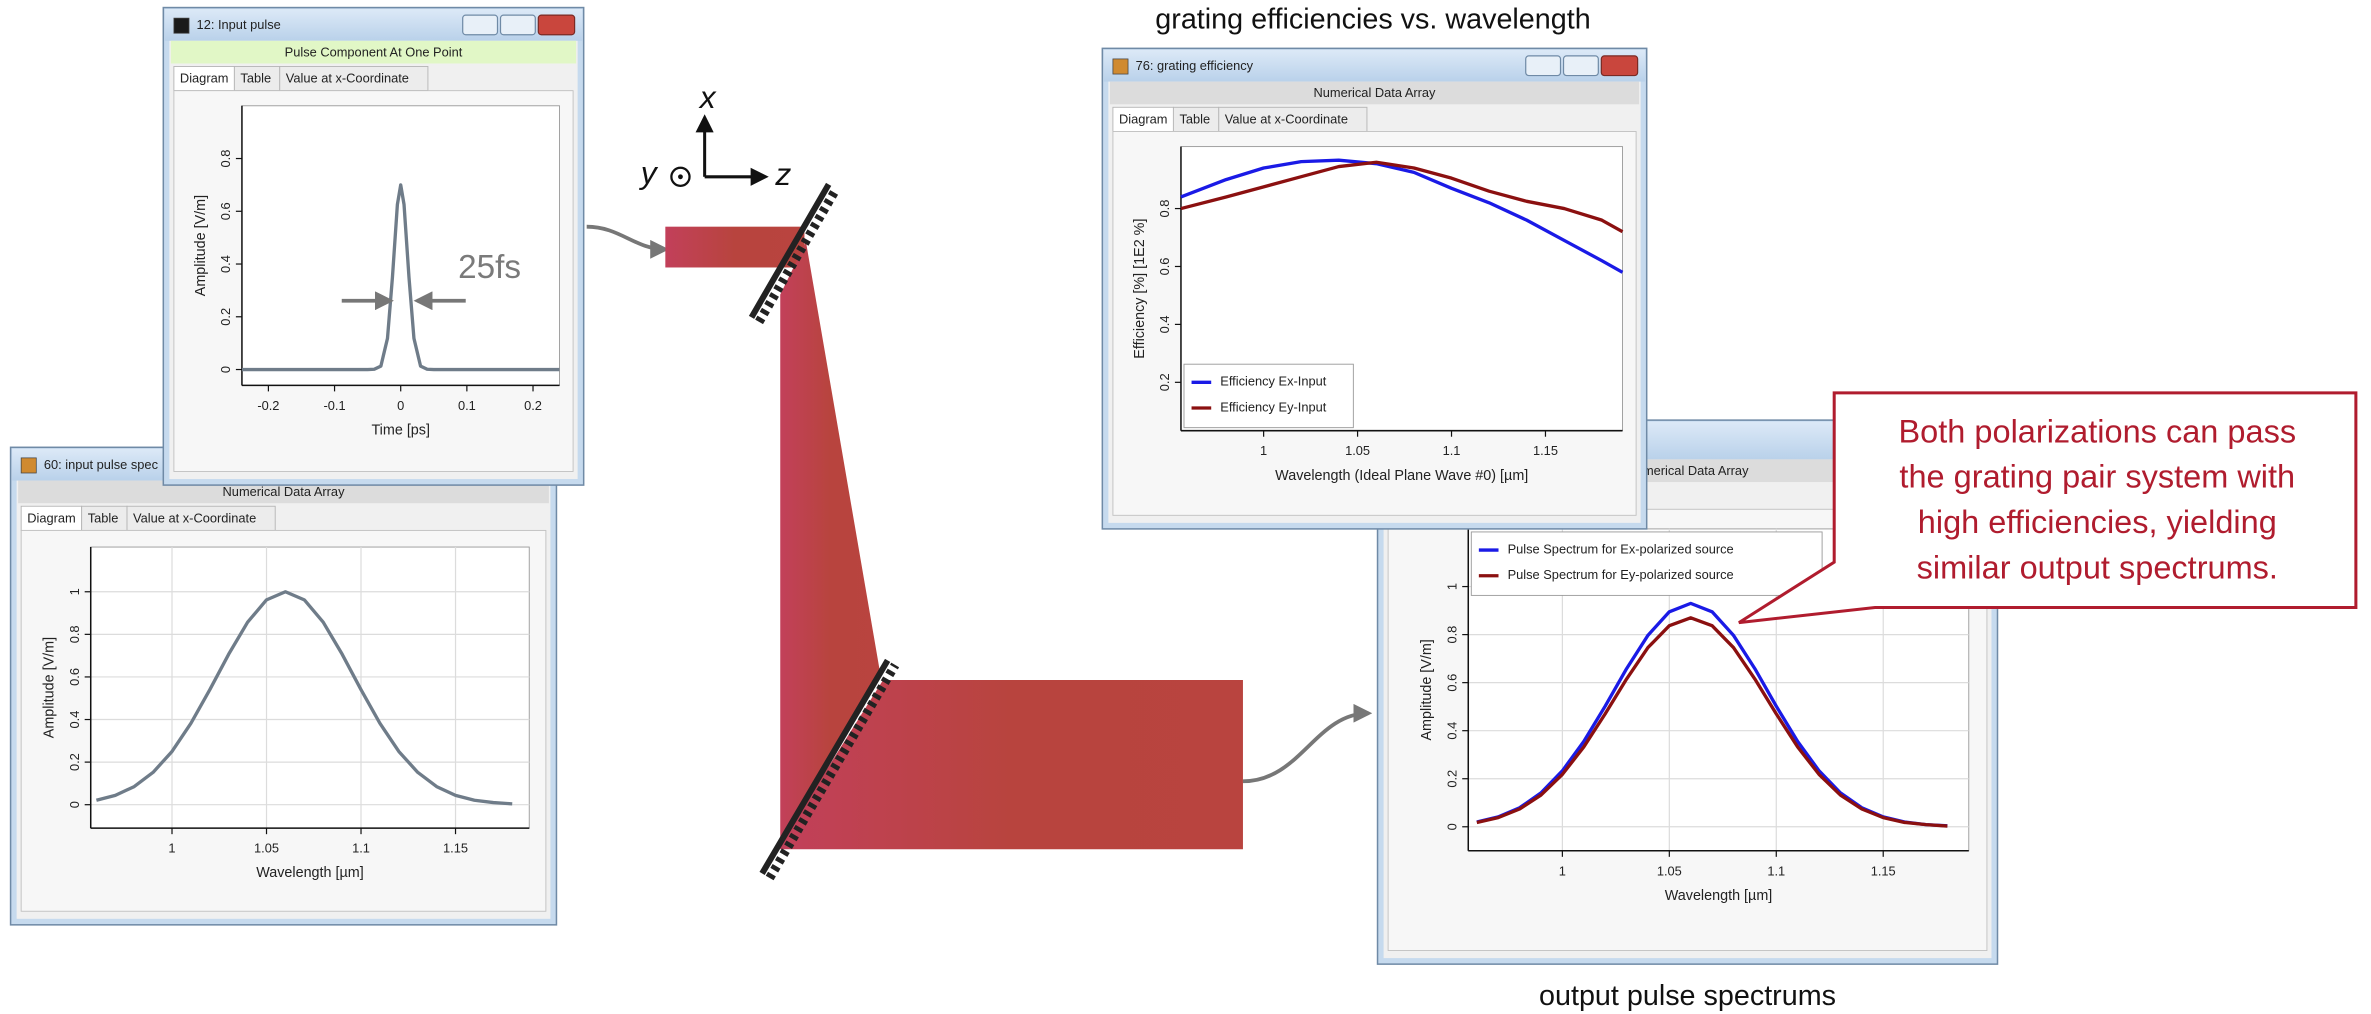 The width and height of the screenshot is (2371, 1014). I want to click on y-axis-label: Efficiency [%] [1E2 %], so click(1140, 289).